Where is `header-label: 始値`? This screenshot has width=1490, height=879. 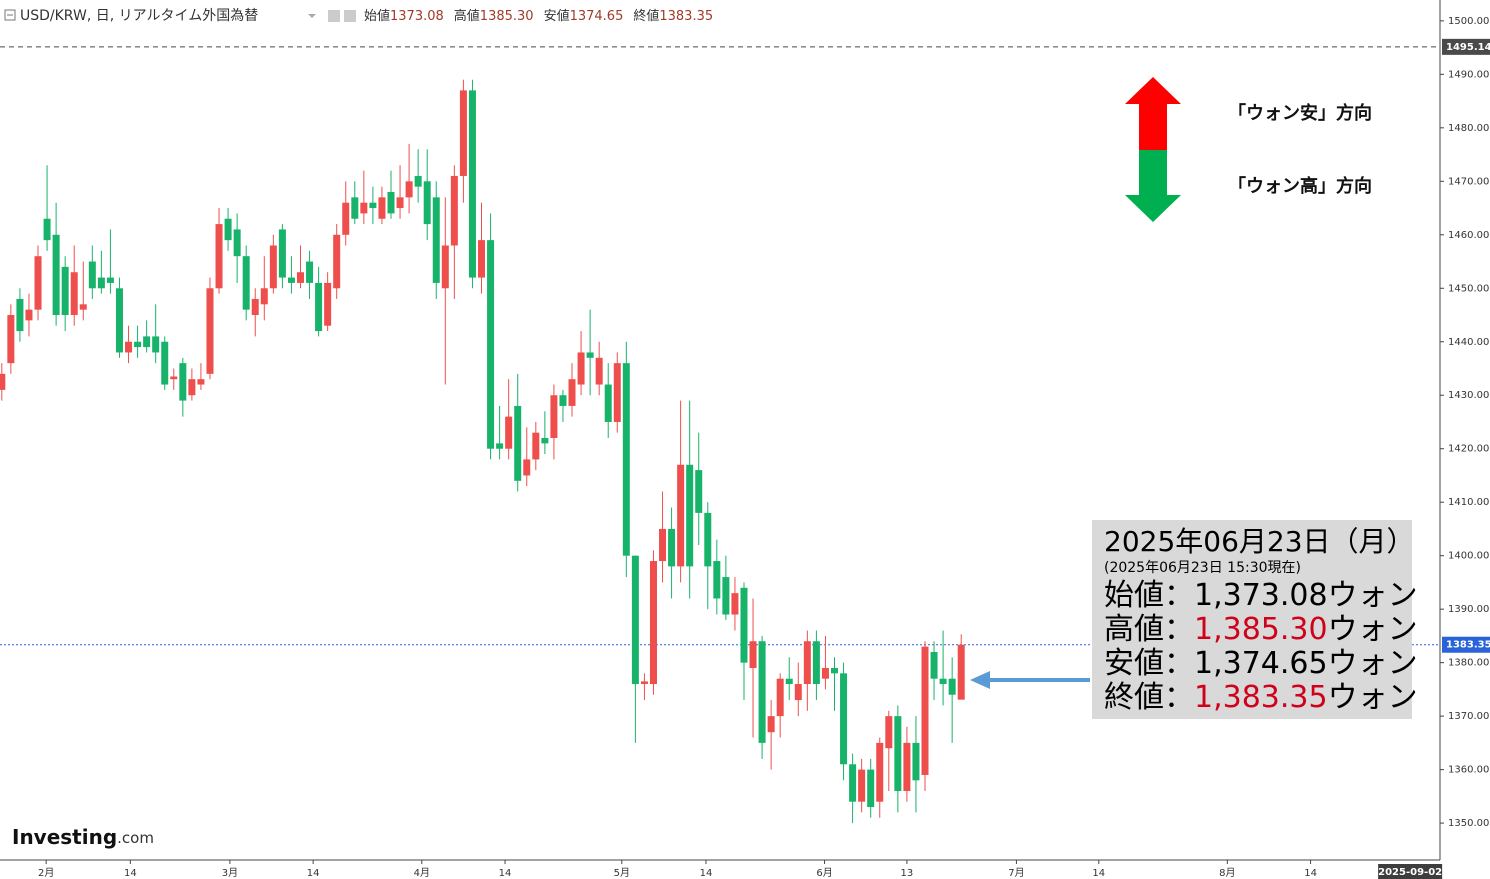
header-label: 始値 is located at coordinates (377, 16).